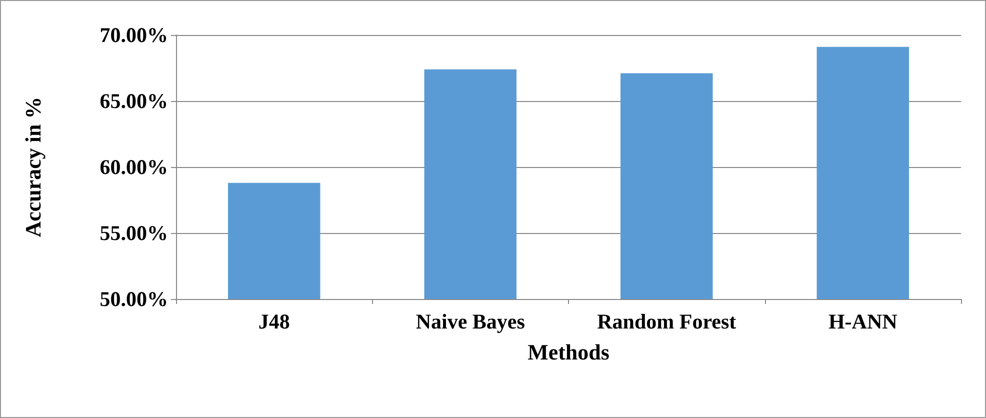  Describe the element at coordinates (569, 352) in the screenshot. I see `x-axis-title: Methods` at that location.